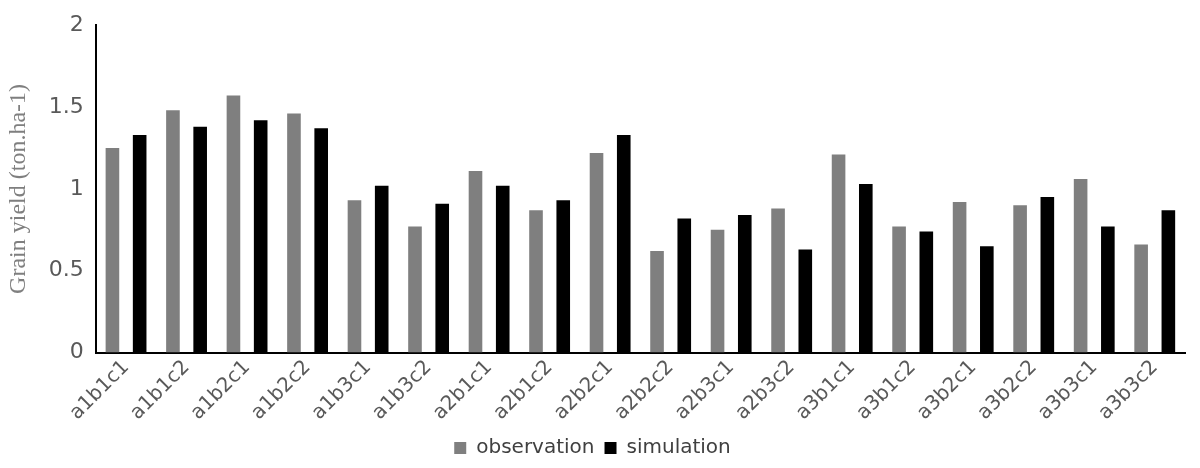  What do you see at coordinates (76, 23) in the screenshot?
I see `y-tick-label: 2` at bounding box center [76, 23].